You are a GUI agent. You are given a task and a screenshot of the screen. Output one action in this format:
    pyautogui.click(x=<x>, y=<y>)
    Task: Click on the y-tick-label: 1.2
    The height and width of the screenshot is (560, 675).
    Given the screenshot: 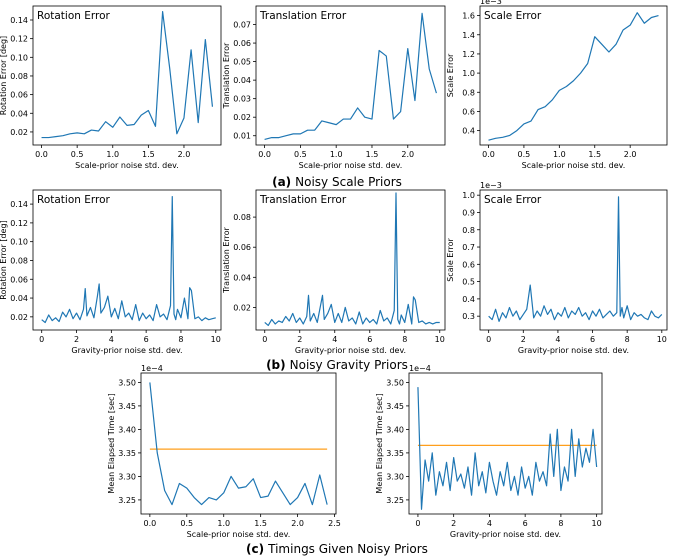 What is the action you would take?
    pyautogui.click(x=468, y=54)
    